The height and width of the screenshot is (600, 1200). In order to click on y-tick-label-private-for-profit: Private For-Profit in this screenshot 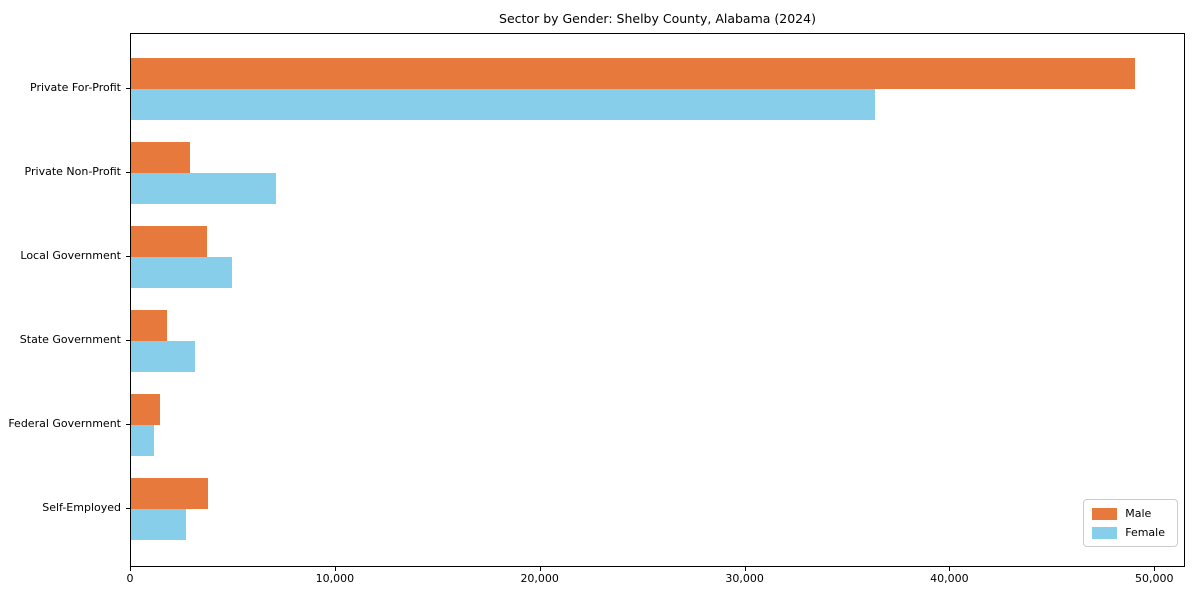, I will do `click(75, 87)`.